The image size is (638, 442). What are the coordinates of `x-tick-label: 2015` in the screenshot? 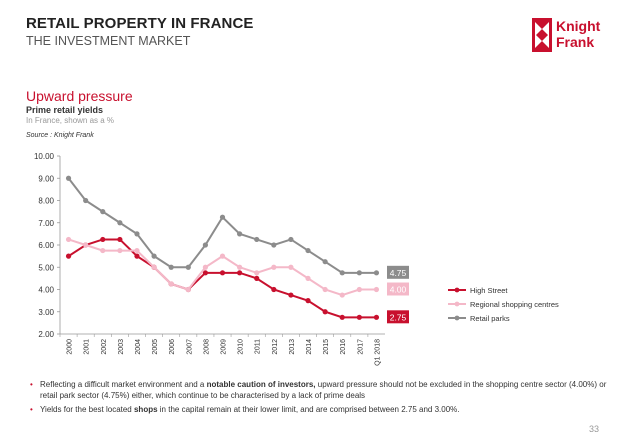 It's located at (326, 347).